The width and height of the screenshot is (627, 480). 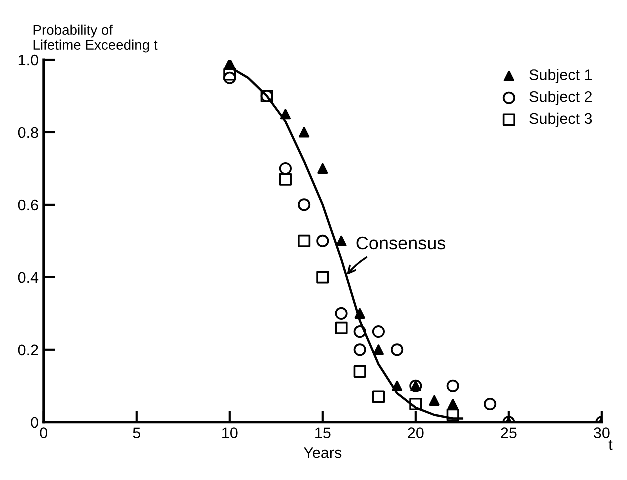 I want to click on text: t, so click(x=610, y=445).